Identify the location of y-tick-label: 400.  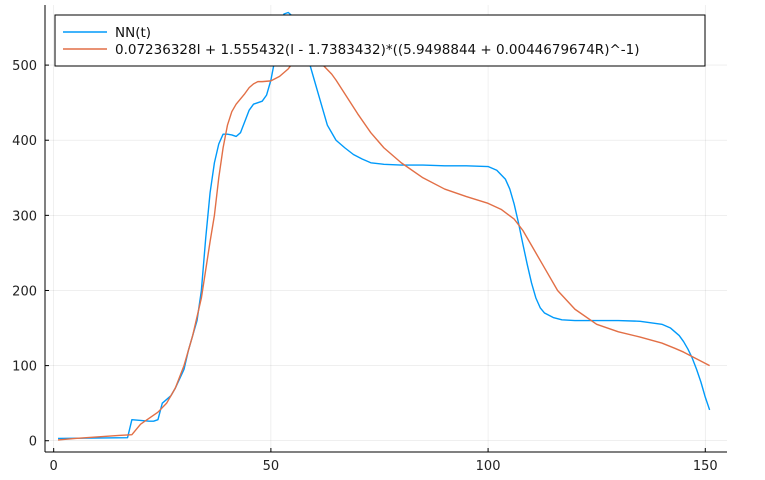
(24, 141).